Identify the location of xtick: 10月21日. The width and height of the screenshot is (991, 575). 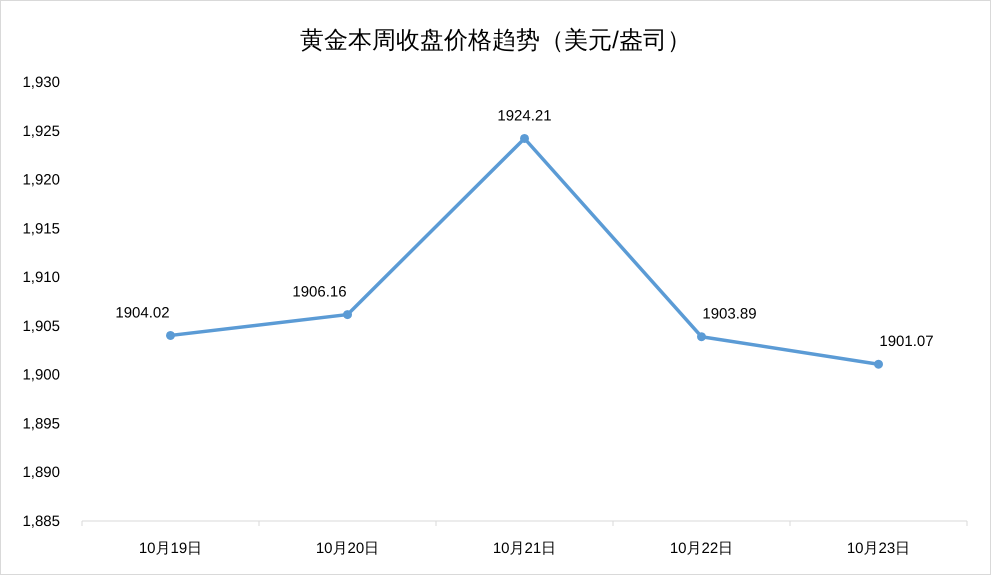
(524, 548).